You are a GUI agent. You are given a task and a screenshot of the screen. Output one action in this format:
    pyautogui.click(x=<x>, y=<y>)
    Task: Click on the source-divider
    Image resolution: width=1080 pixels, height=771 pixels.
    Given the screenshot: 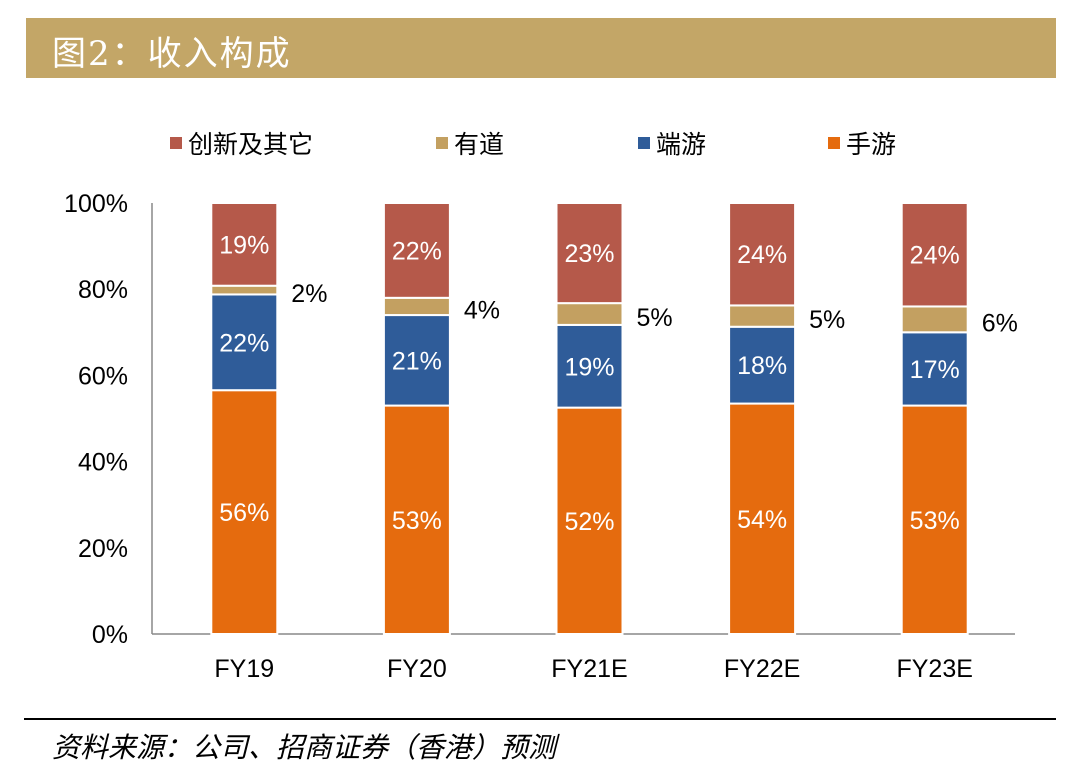 What is the action you would take?
    pyautogui.click(x=540, y=719)
    